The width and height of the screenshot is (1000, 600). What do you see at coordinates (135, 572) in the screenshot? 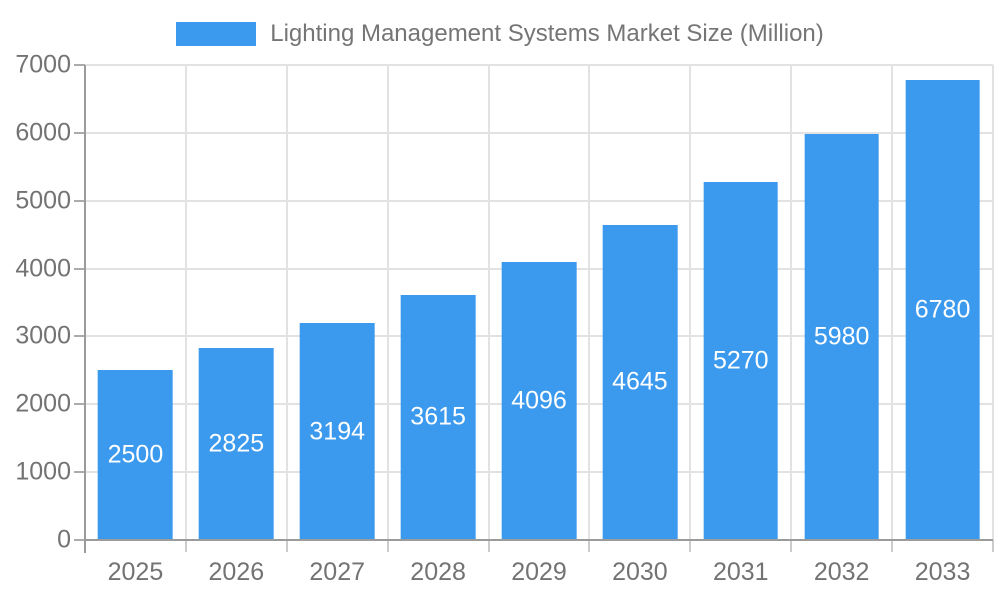
I see `x-axis-tick-label: 2025` at bounding box center [135, 572].